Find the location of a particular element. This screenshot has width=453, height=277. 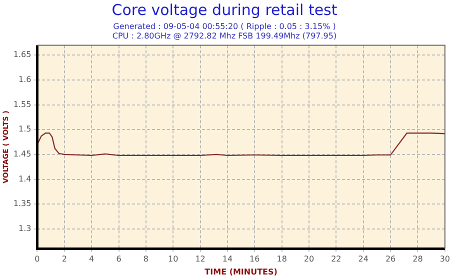

x-tick-label: 4 is located at coordinates (91, 259).